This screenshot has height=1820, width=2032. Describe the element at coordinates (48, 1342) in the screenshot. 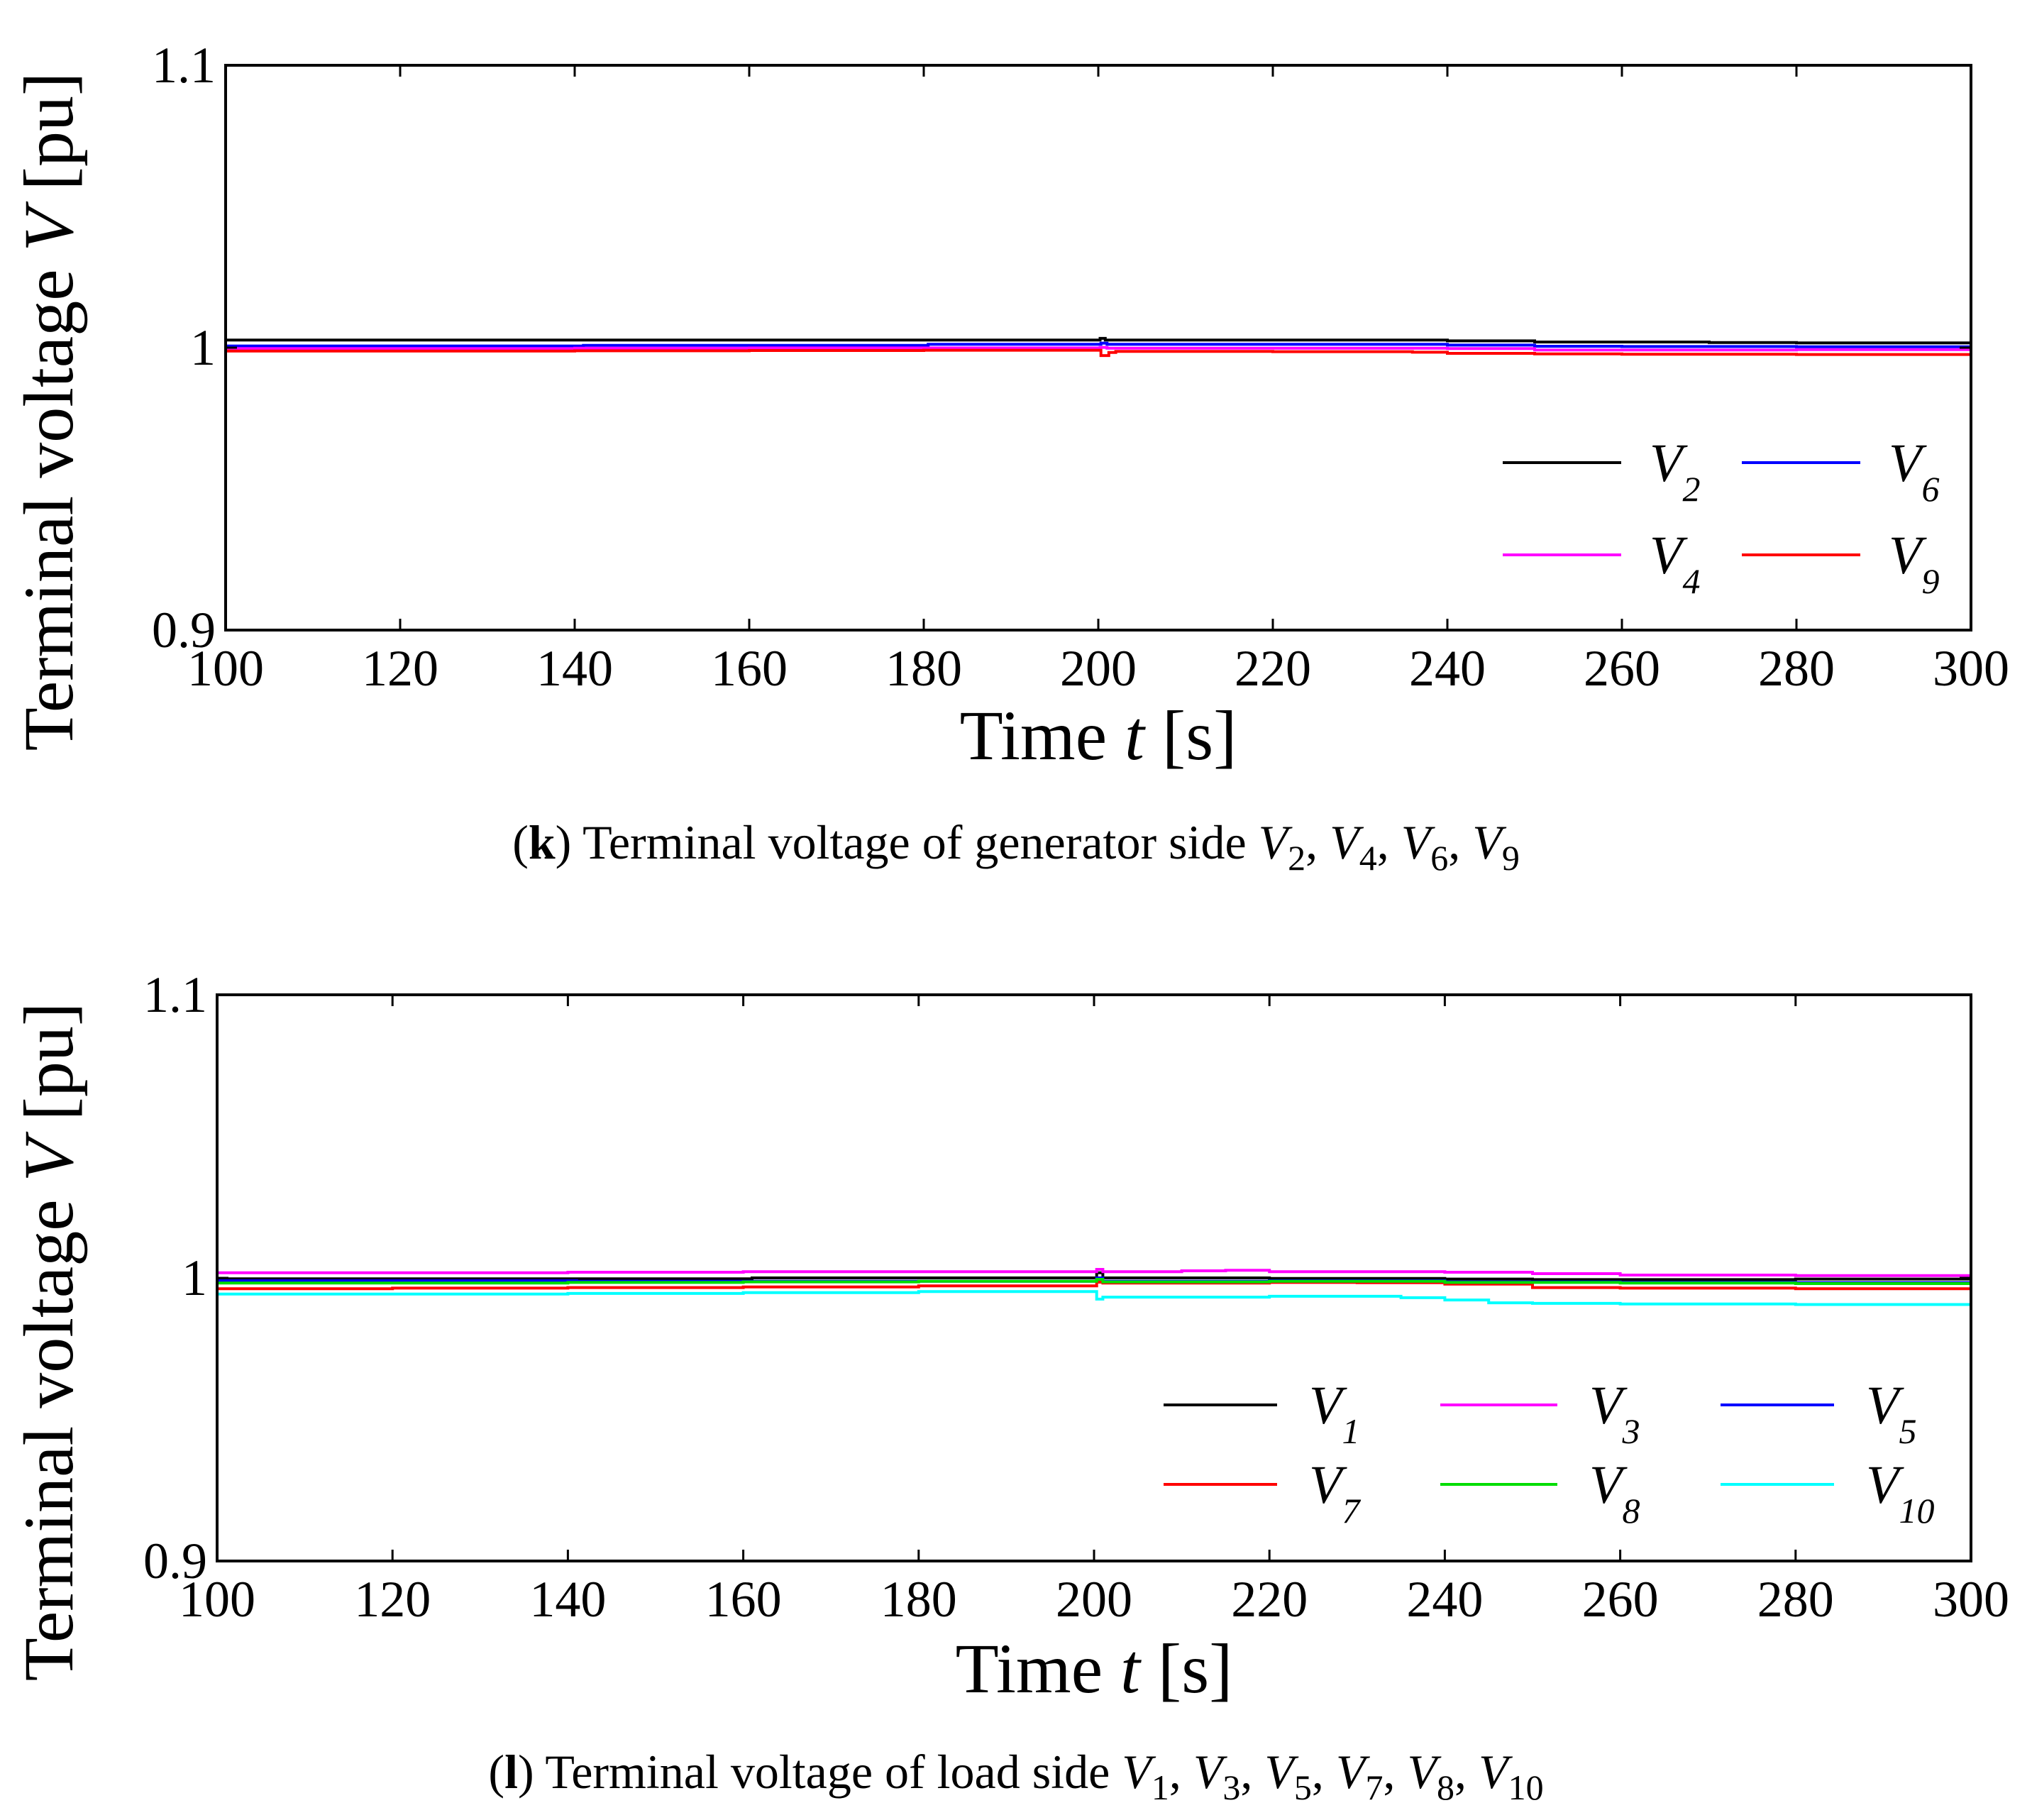

I see `panel-l-y-axis-title: Terminal voltage V [pu]` at that location.